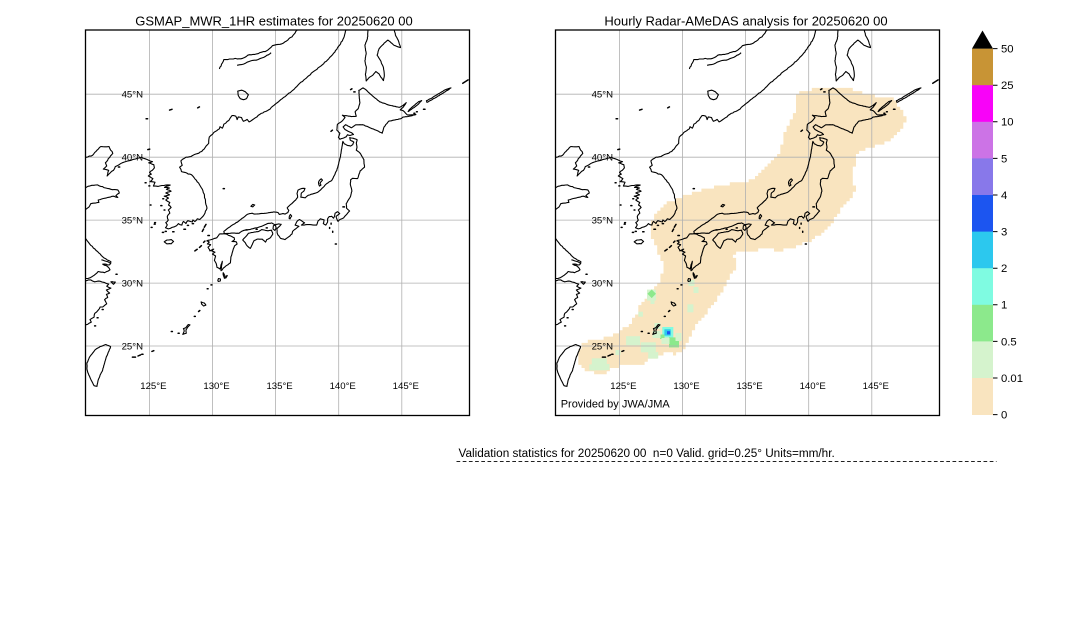  I want to click on svg-text: 5, so click(1004, 159).